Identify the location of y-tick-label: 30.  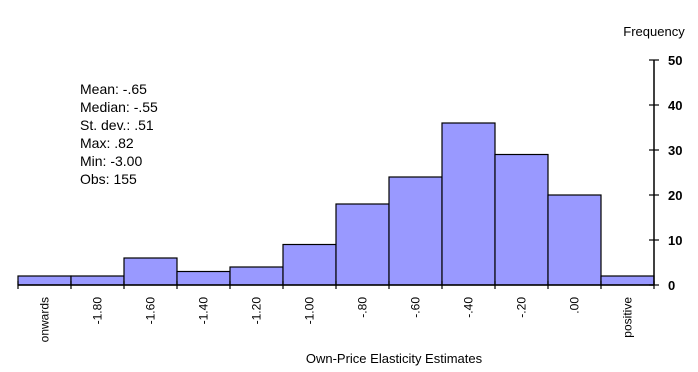
(675, 150).